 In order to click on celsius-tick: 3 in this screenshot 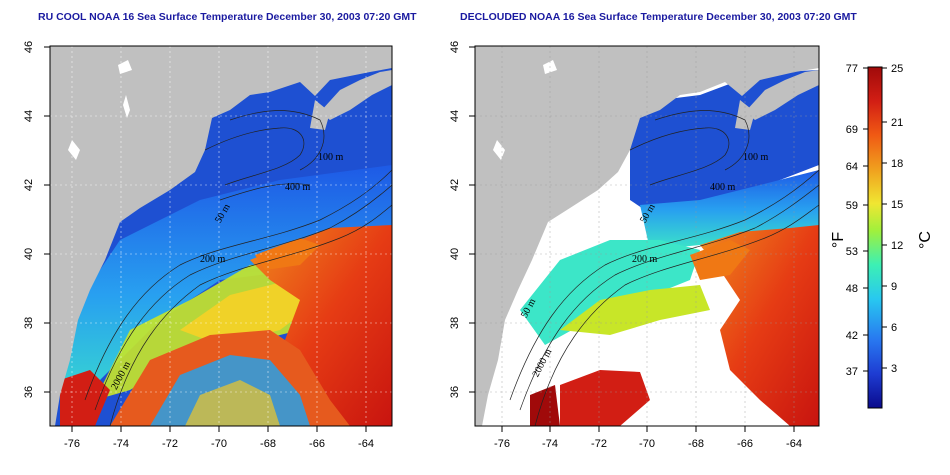, I will do `click(894, 369)`.